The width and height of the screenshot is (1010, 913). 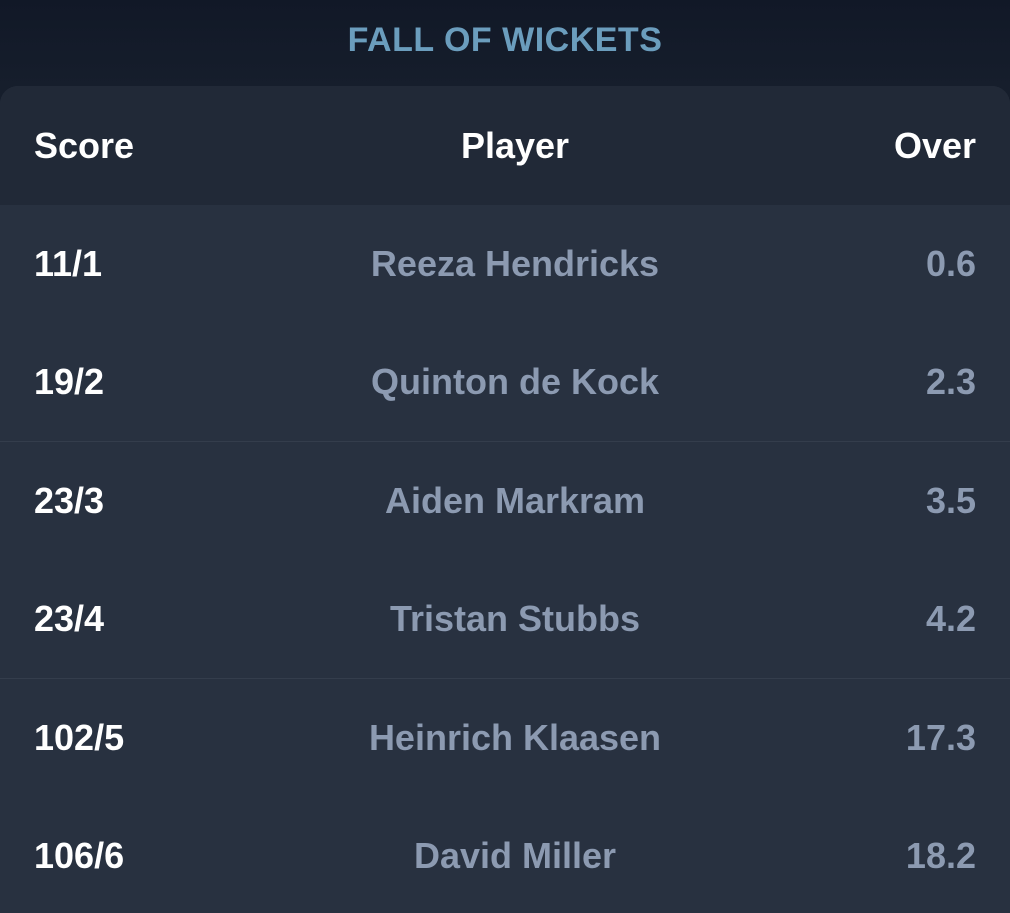 I want to click on table-row: 102/5 Heinrich Klaasen 17.3, so click(x=505, y=737).